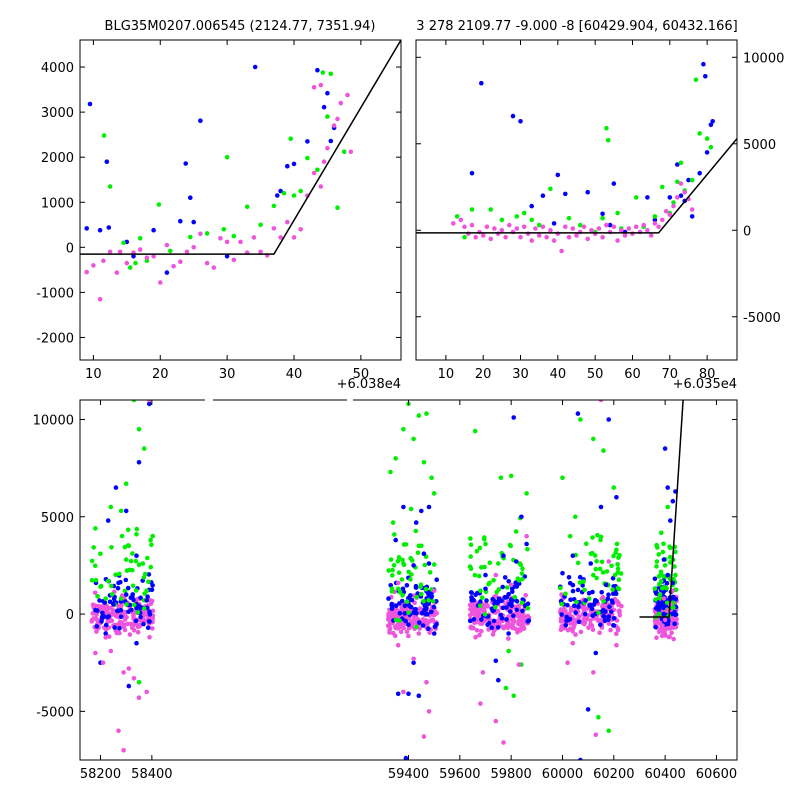 This screenshot has width=800, height=800. I want to click on x-tick-label-3: 40, so click(294, 374).